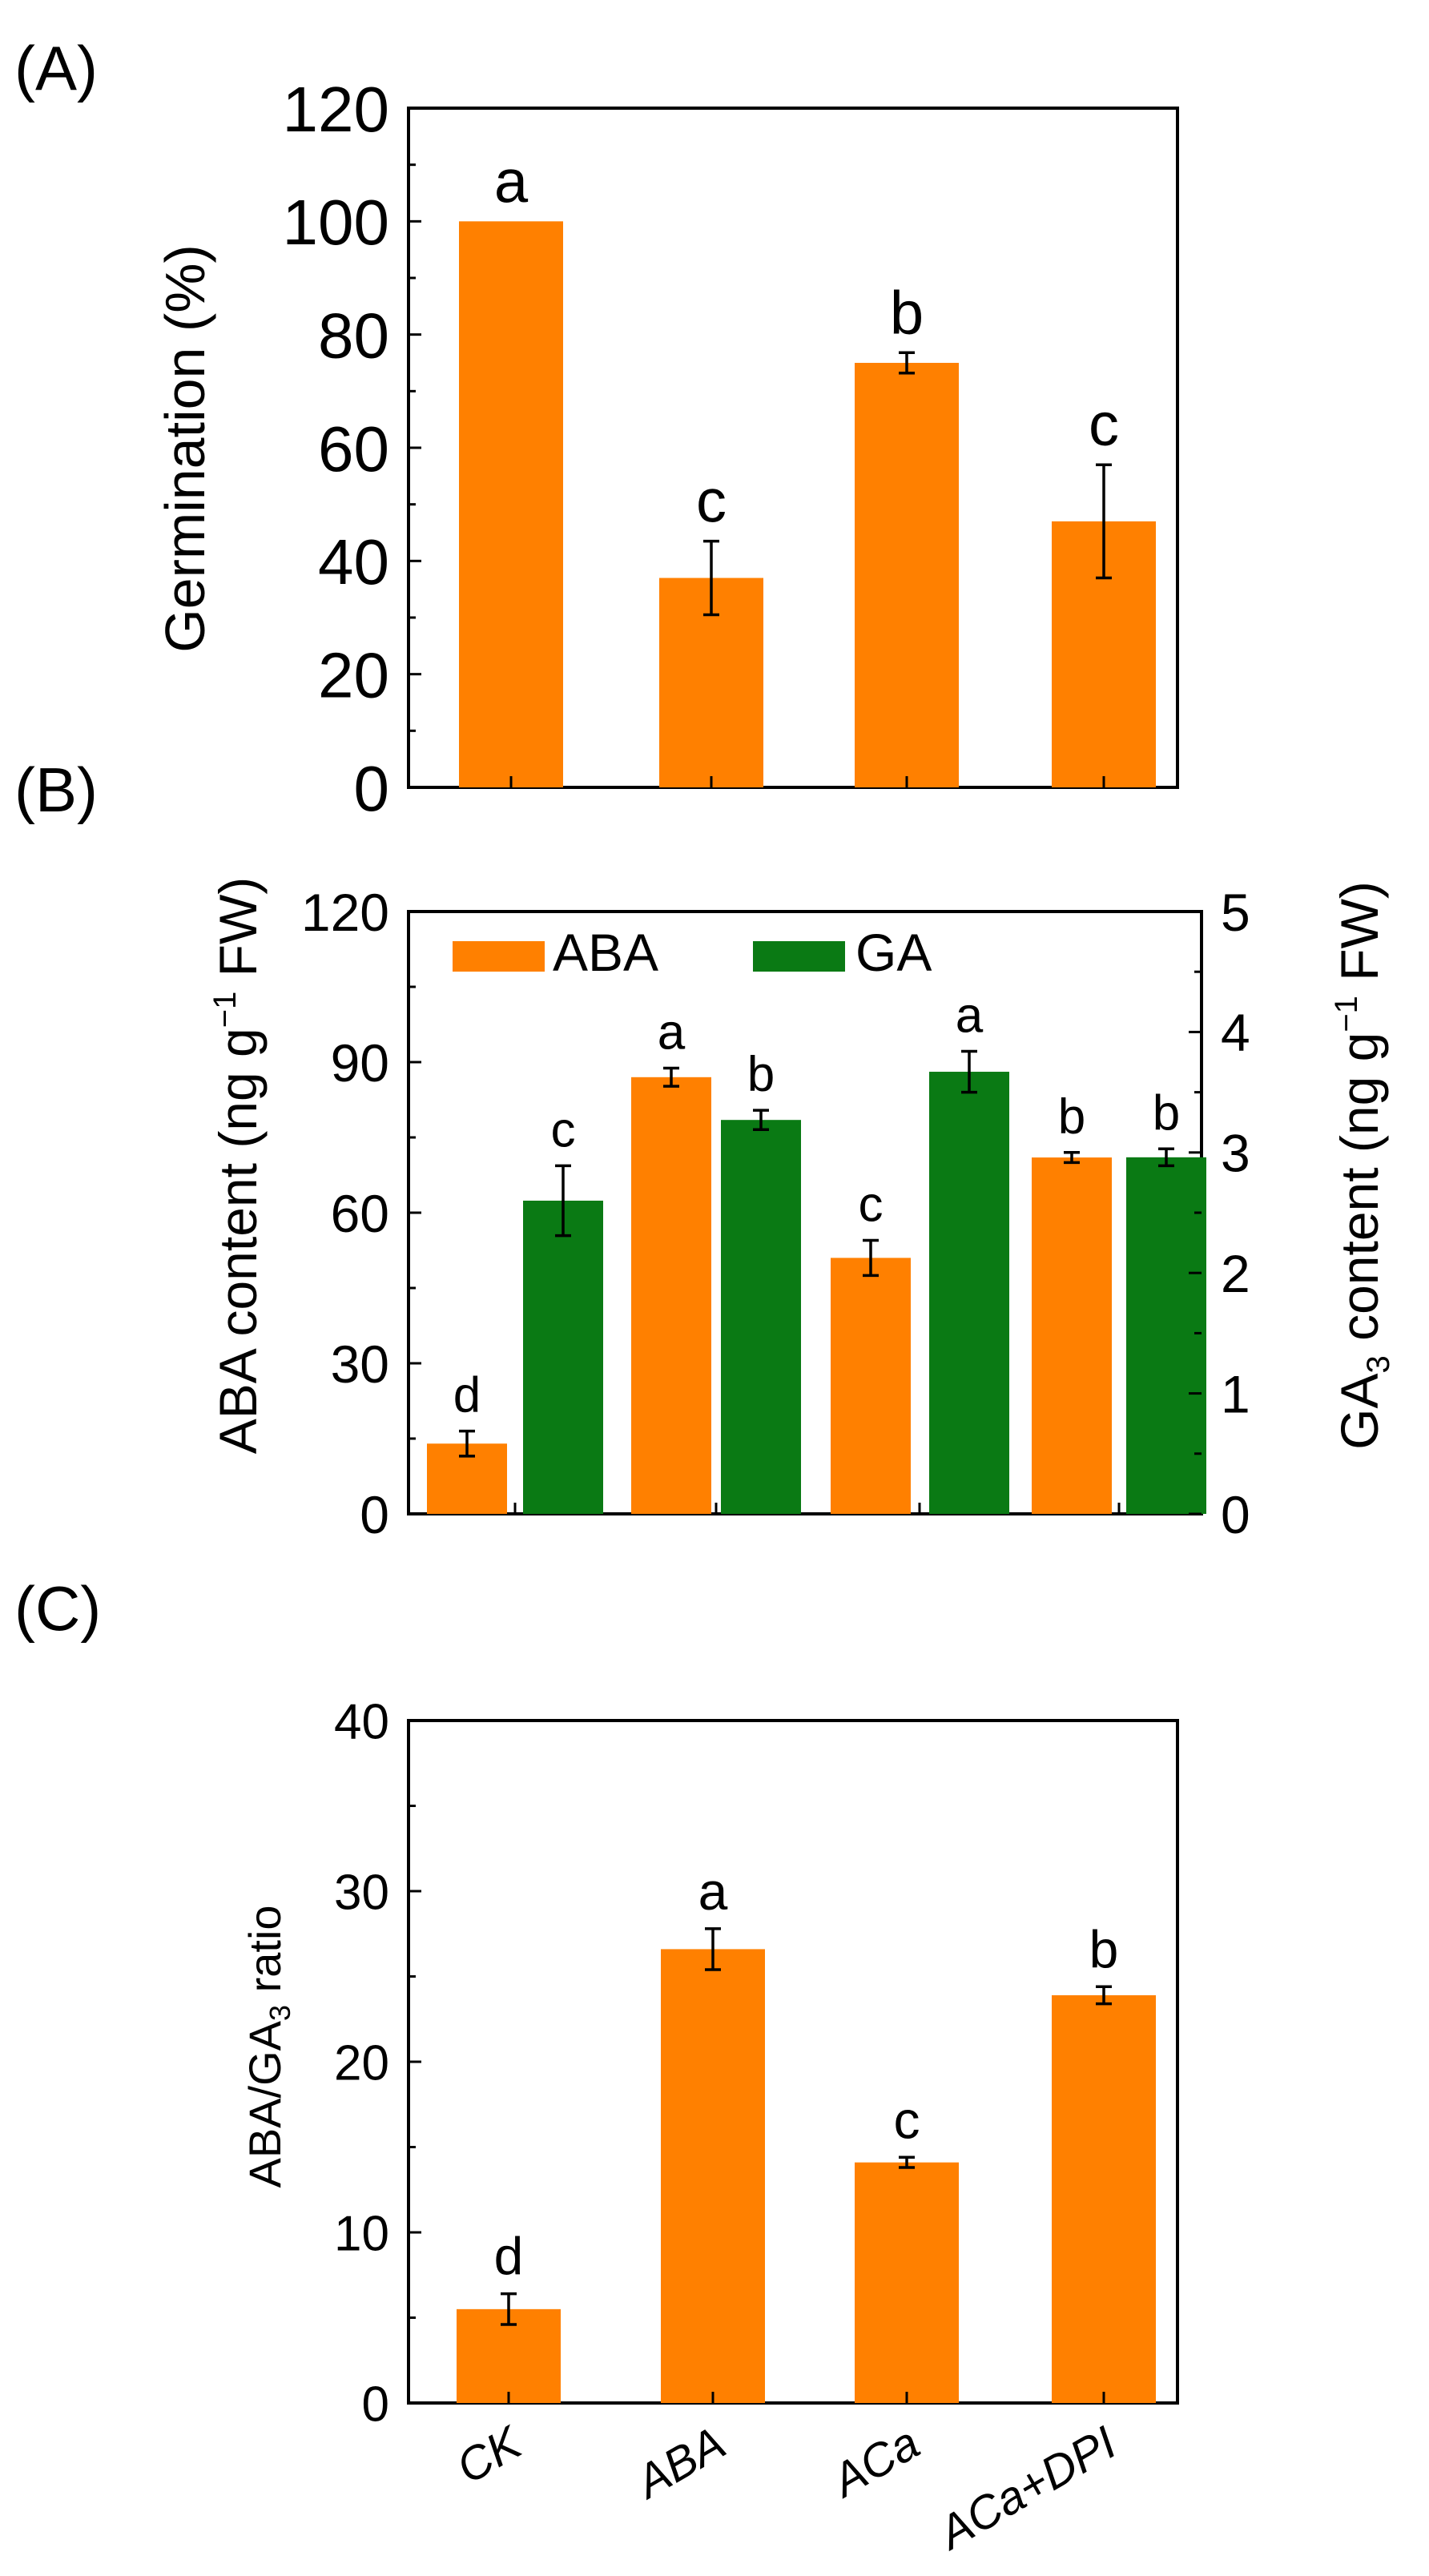 The image size is (1429, 2576). What do you see at coordinates (1235, 1514) in the screenshot?
I see `panel-b-y2-tick-label-0: 0` at bounding box center [1235, 1514].